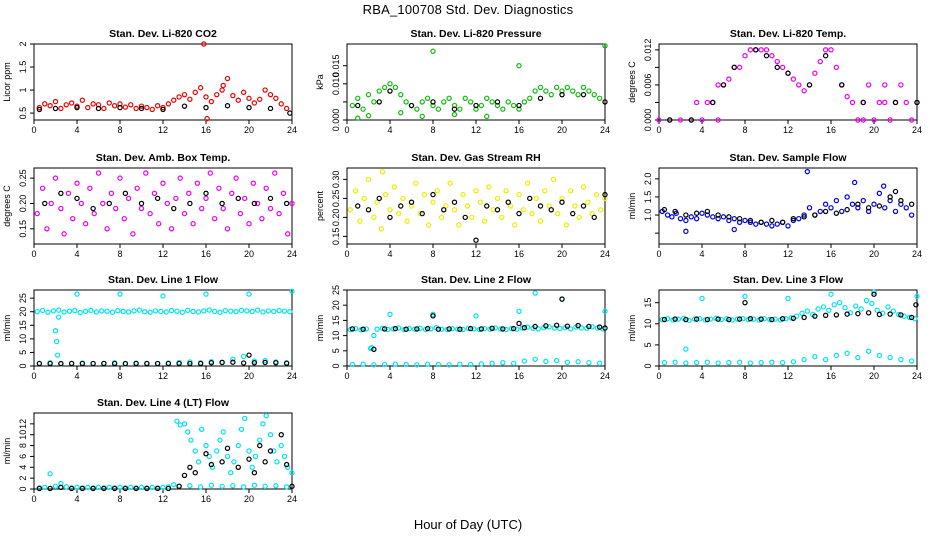 The width and height of the screenshot is (936, 540). What do you see at coordinates (648, 215) in the screenshot?
I see `y-tick-label: 1.0` at bounding box center [648, 215].